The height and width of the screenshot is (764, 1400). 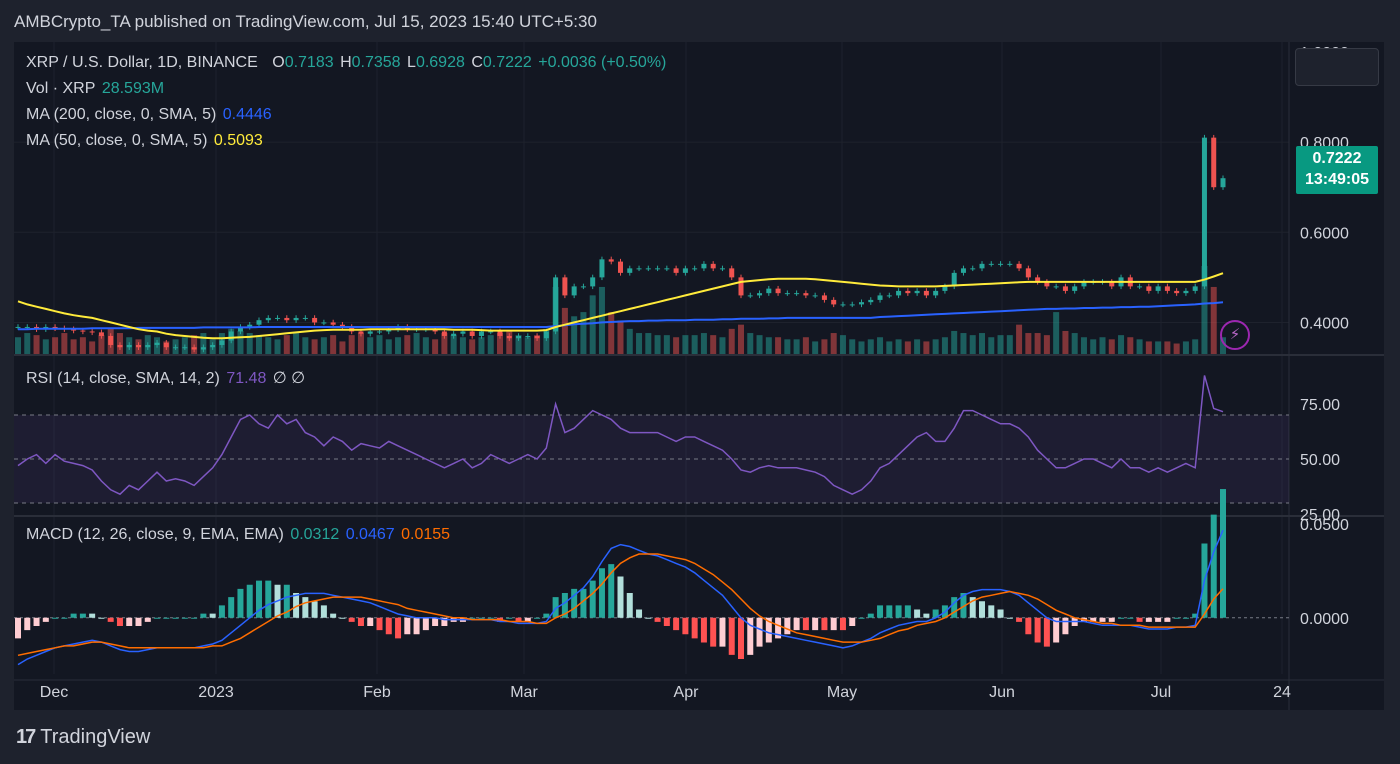 I want to click on time-tick-label: Feb, so click(x=377, y=692).